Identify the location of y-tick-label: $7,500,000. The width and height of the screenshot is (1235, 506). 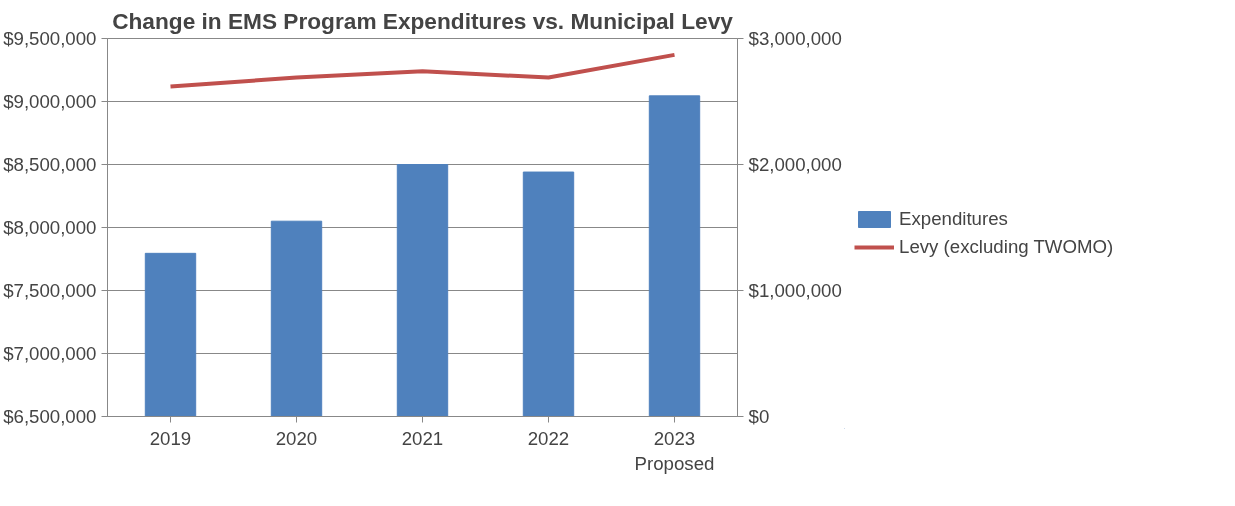
(50, 290).